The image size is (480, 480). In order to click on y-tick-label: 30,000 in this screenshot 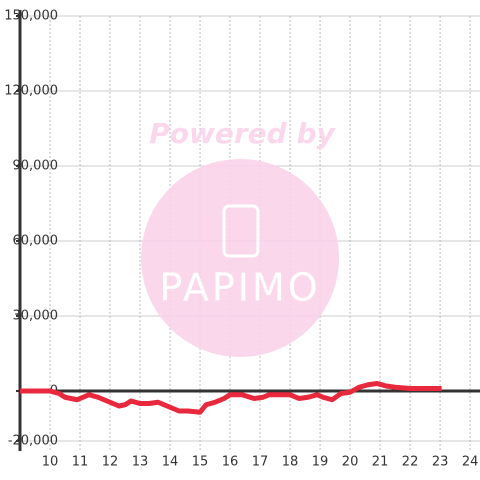, I will do `click(36, 316)`.